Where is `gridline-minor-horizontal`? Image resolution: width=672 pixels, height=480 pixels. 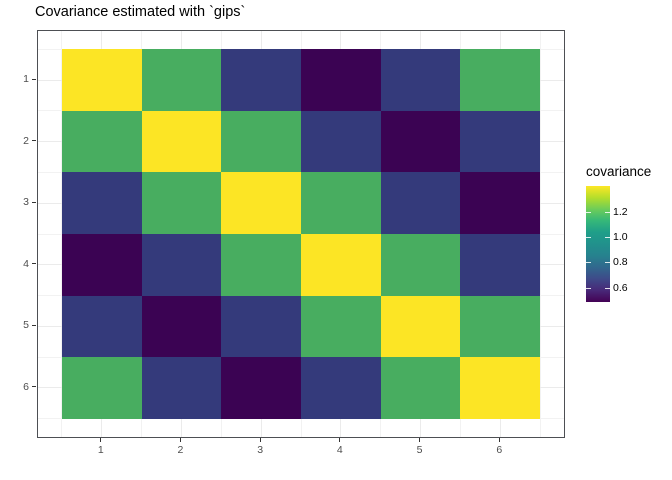
gridline-minor-horizontal is located at coordinates (301, 419).